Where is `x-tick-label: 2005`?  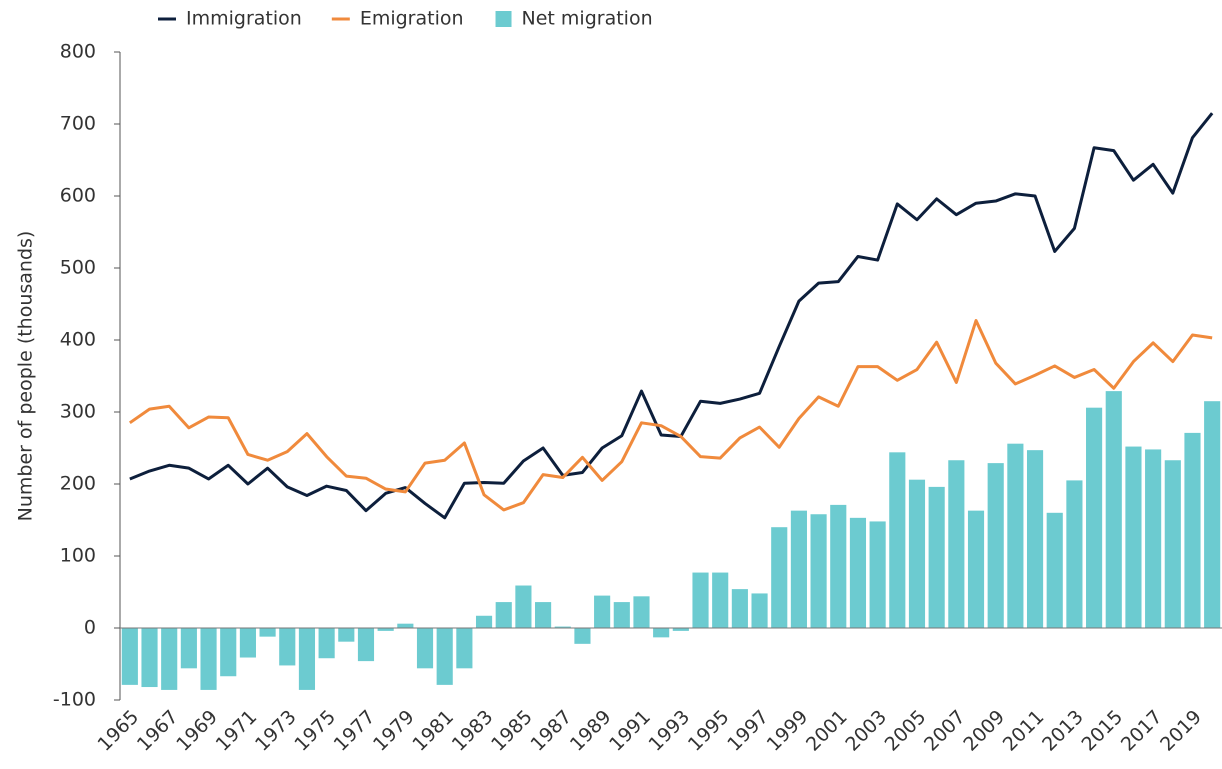
x-tick-label: 2005 is located at coordinates (906, 731).